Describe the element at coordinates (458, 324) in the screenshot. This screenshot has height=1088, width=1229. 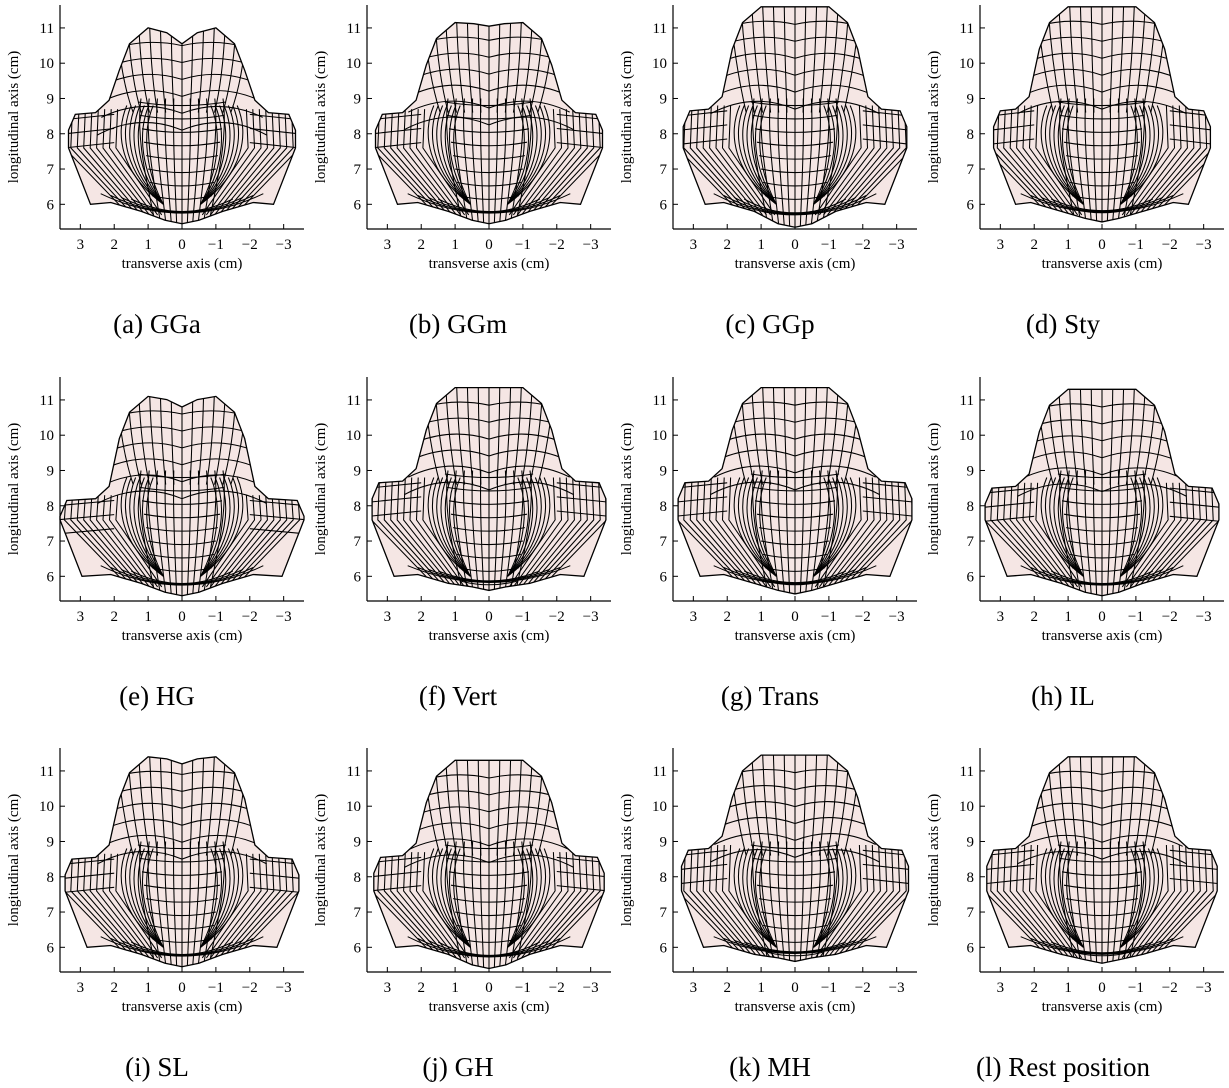
I see `panel-caption: (b) GGm` at that location.